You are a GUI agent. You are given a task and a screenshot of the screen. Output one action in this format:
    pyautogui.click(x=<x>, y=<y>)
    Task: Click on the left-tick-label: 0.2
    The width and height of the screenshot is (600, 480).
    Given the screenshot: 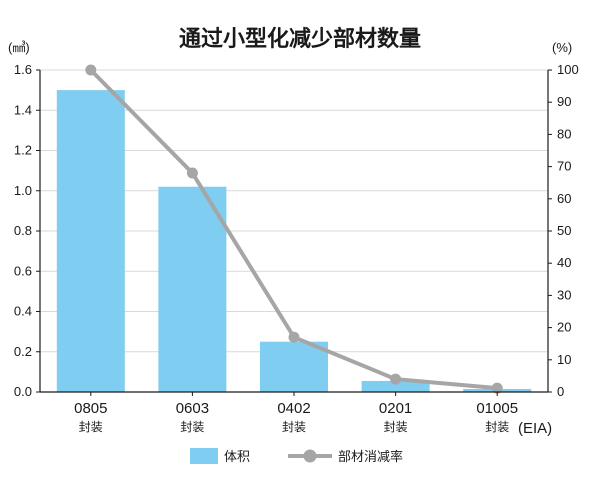 What is the action you would take?
    pyautogui.click(x=23, y=351)
    